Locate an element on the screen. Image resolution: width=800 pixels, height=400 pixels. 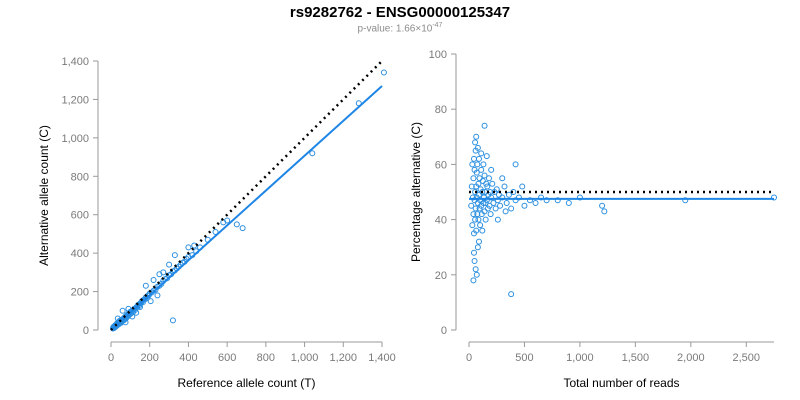
chart-2-x-tick-label: 0 is located at coordinates (469, 358).